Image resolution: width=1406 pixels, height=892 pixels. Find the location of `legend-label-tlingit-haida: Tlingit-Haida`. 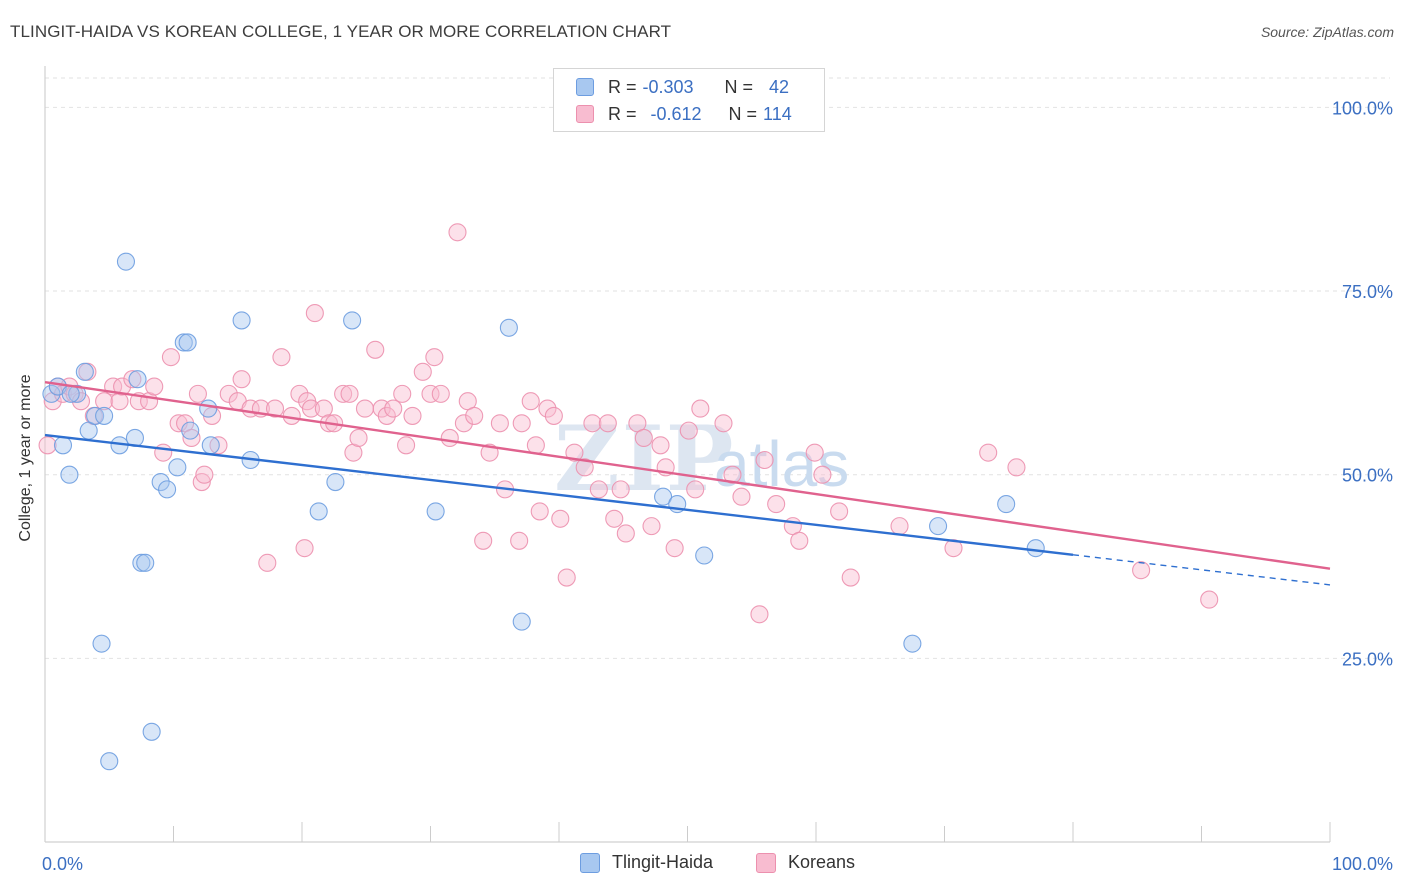

legend-label-tlingit-haida: Tlingit-Haida is located at coordinates (663, 862).